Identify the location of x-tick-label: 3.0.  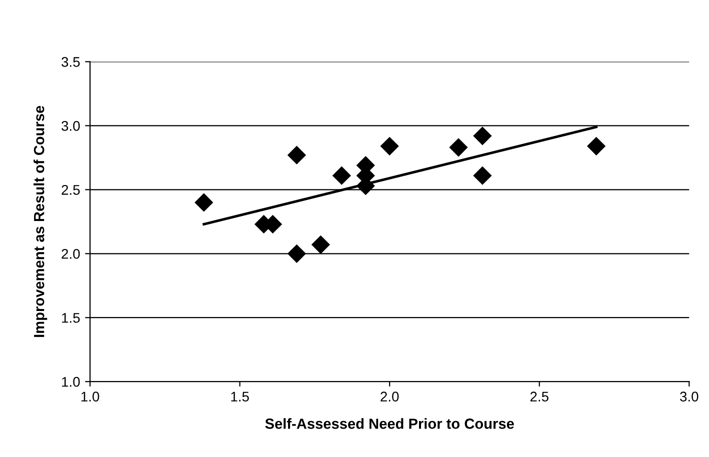
(689, 397).